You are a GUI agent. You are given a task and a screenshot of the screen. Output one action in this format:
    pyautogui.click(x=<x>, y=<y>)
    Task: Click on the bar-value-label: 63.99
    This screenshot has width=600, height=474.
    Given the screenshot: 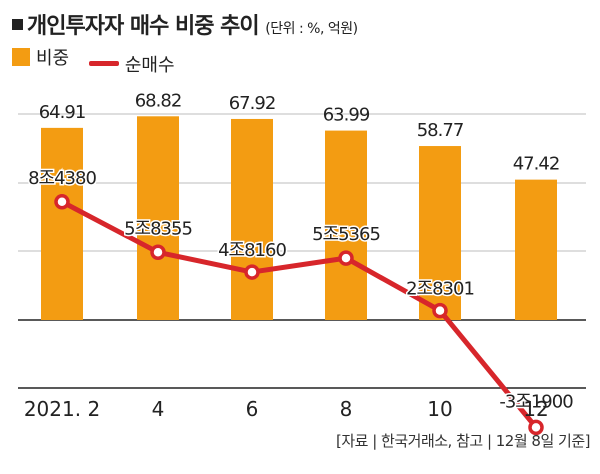 What is the action you would take?
    pyautogui.click(x=346, y=115)
    